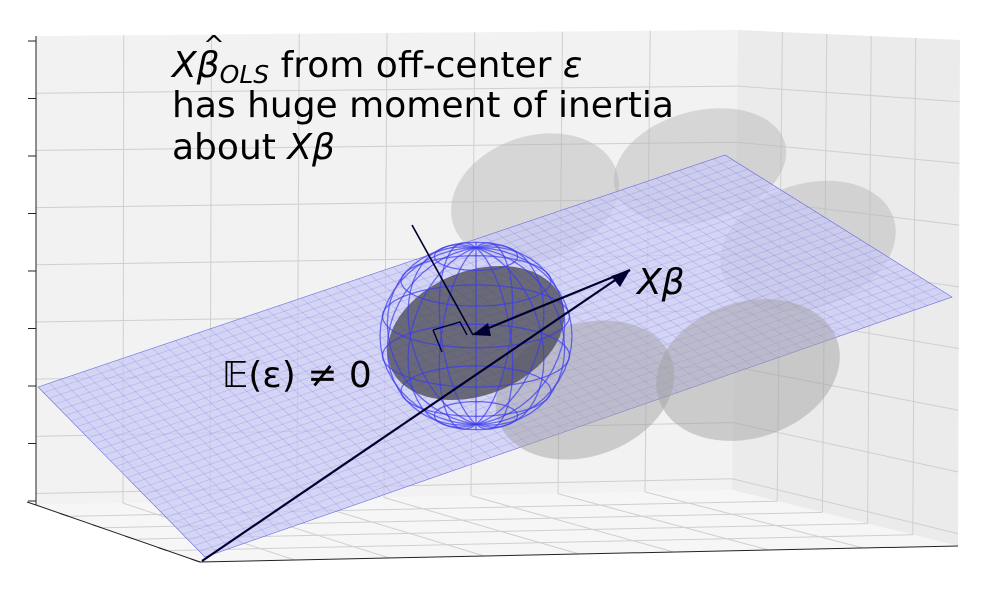 The height and width of the screenshot is (600, 1000). I want to click on expectation-operator: 𝔼, so click(235, 375).